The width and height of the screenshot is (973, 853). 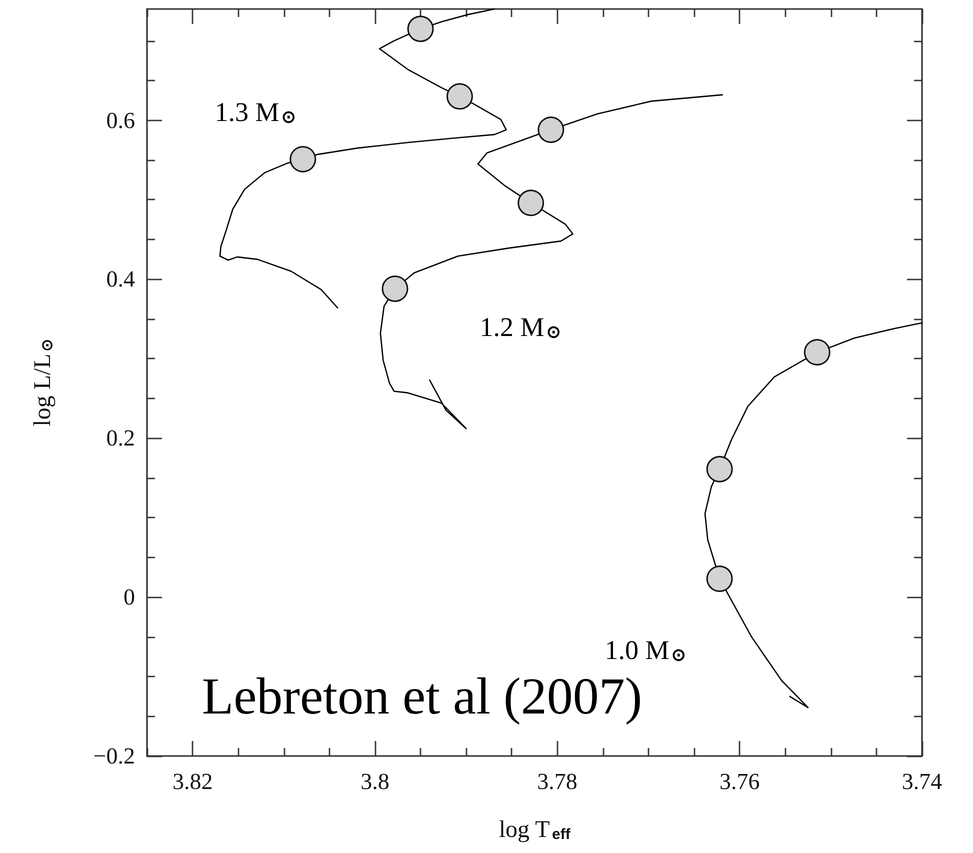 I want to click on y-tick-label: −0.2, so click(x=114, y=756).